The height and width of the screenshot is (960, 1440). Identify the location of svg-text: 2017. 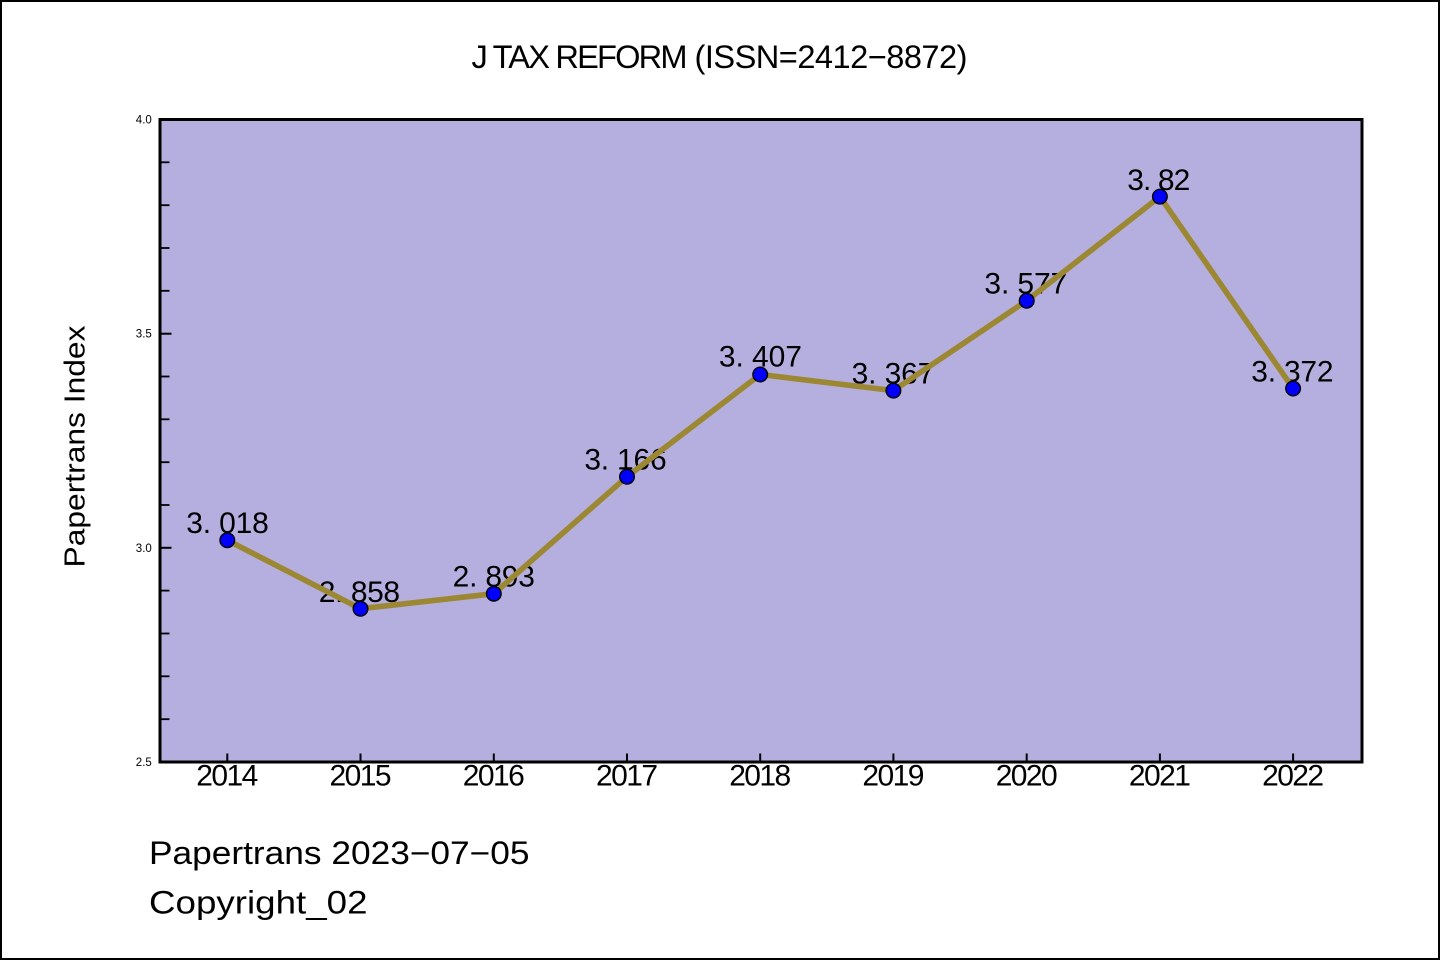
(627, 776).